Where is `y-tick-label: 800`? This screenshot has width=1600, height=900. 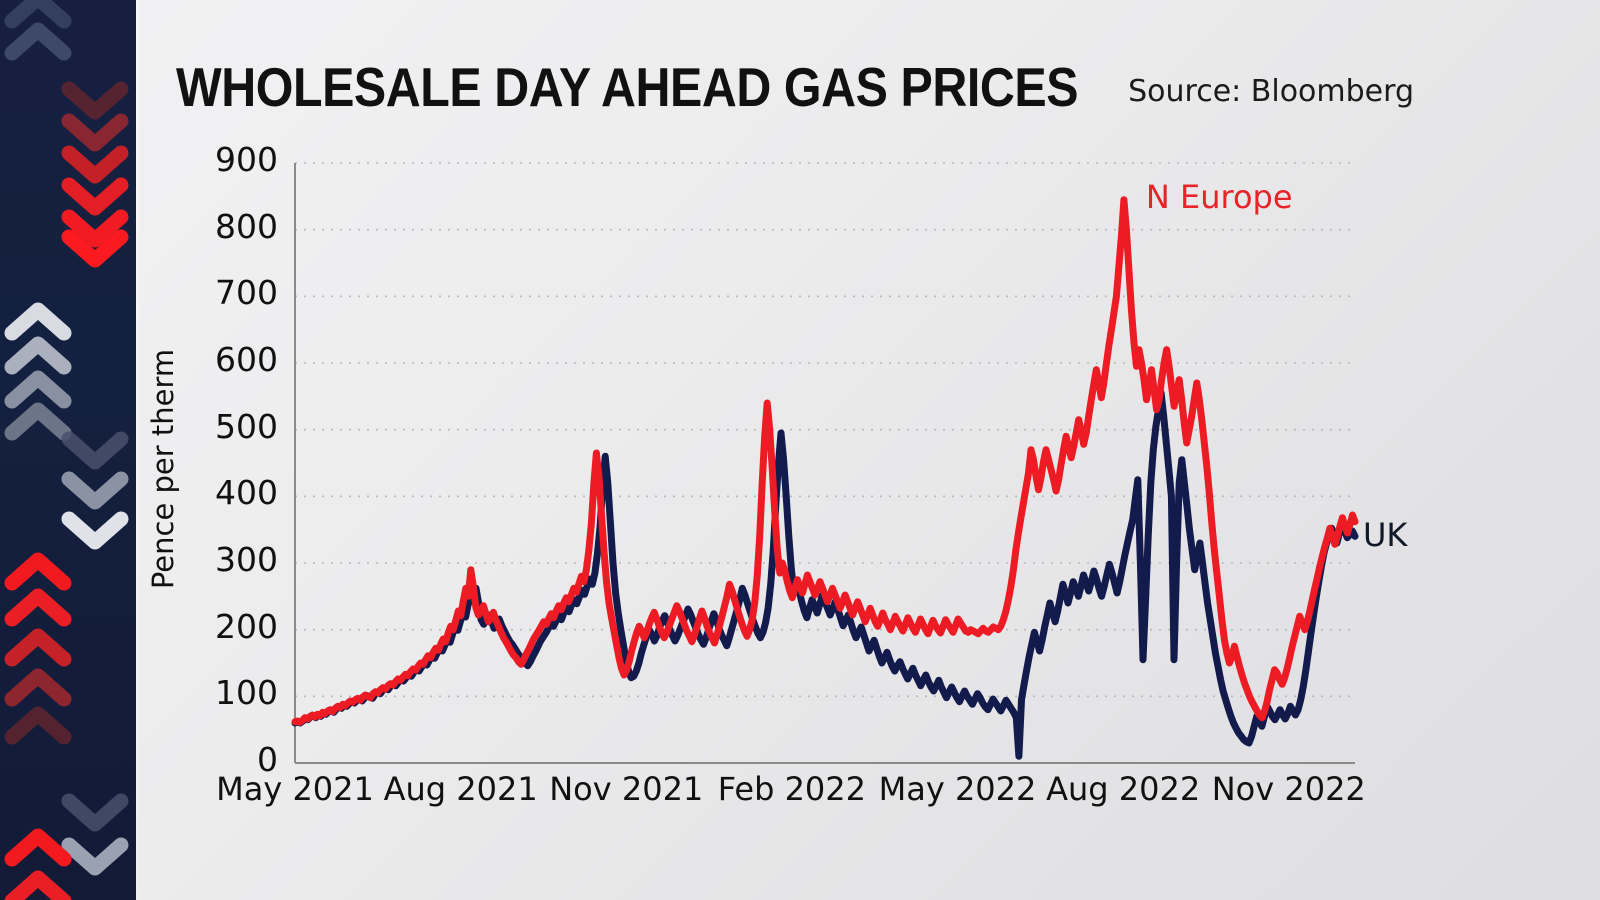 y-tick-label: 800 is located at coordinates (246, 226).